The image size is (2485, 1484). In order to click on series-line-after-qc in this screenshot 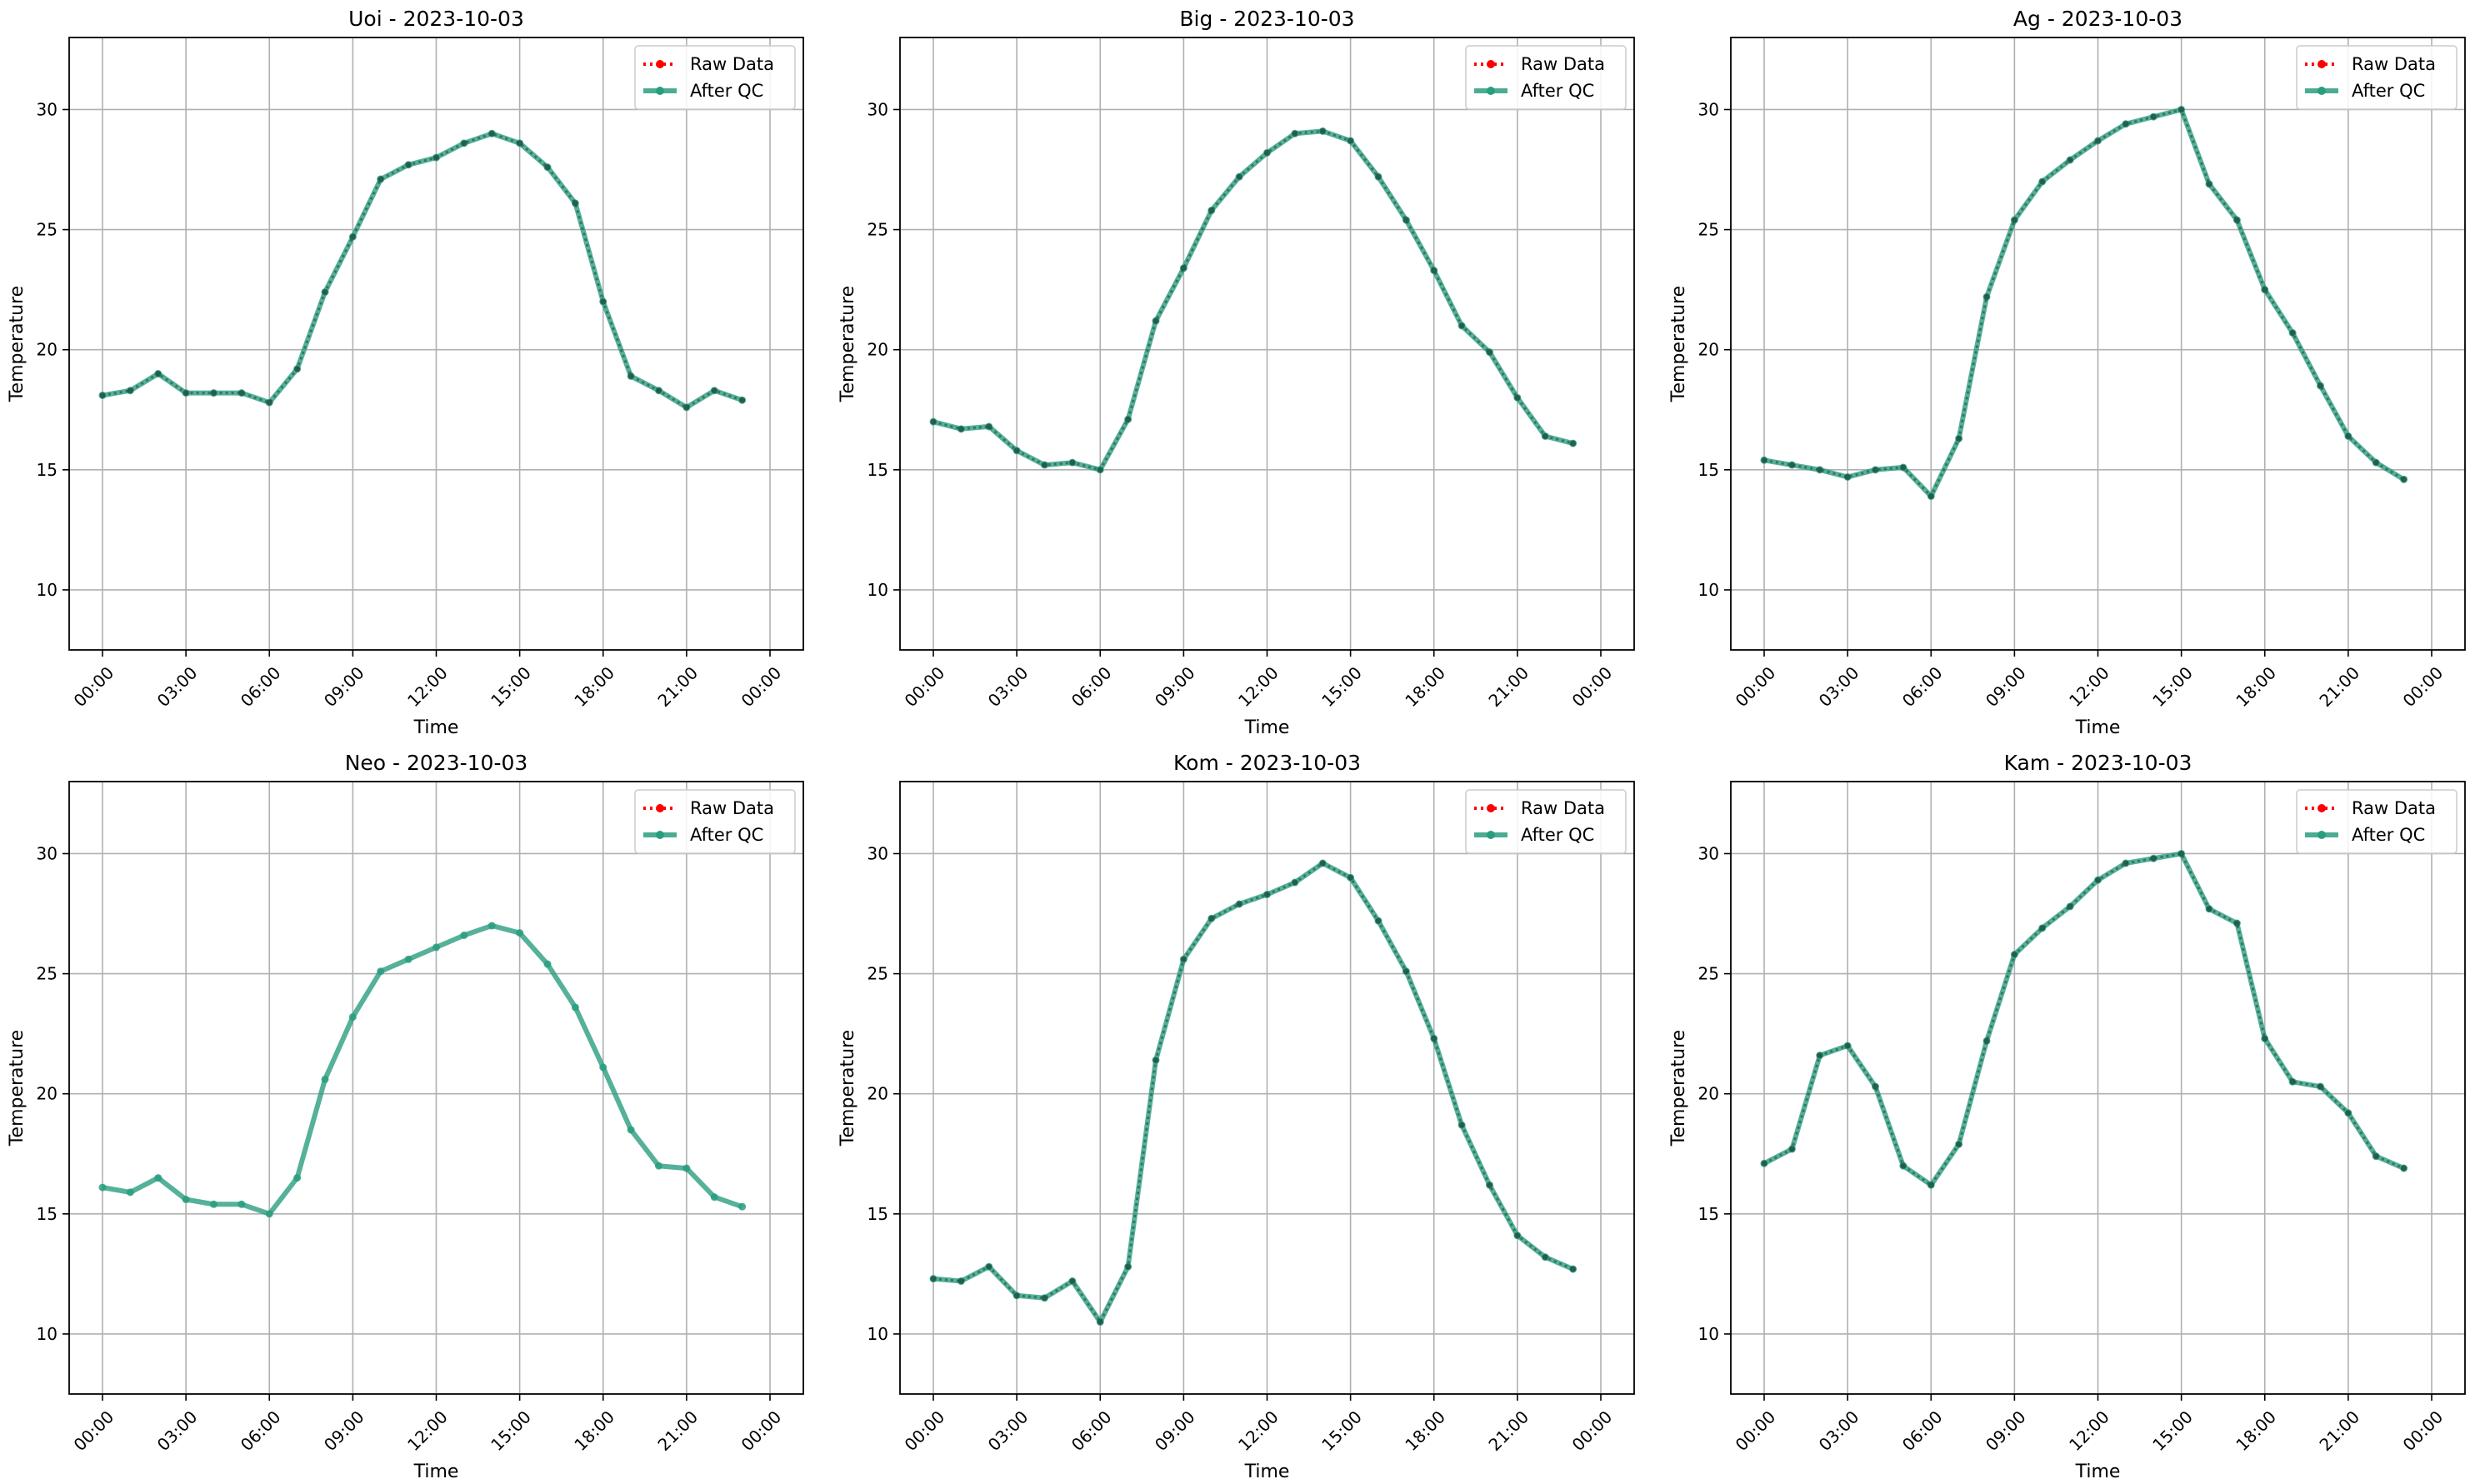, I will do `click(2083, 1019)`.